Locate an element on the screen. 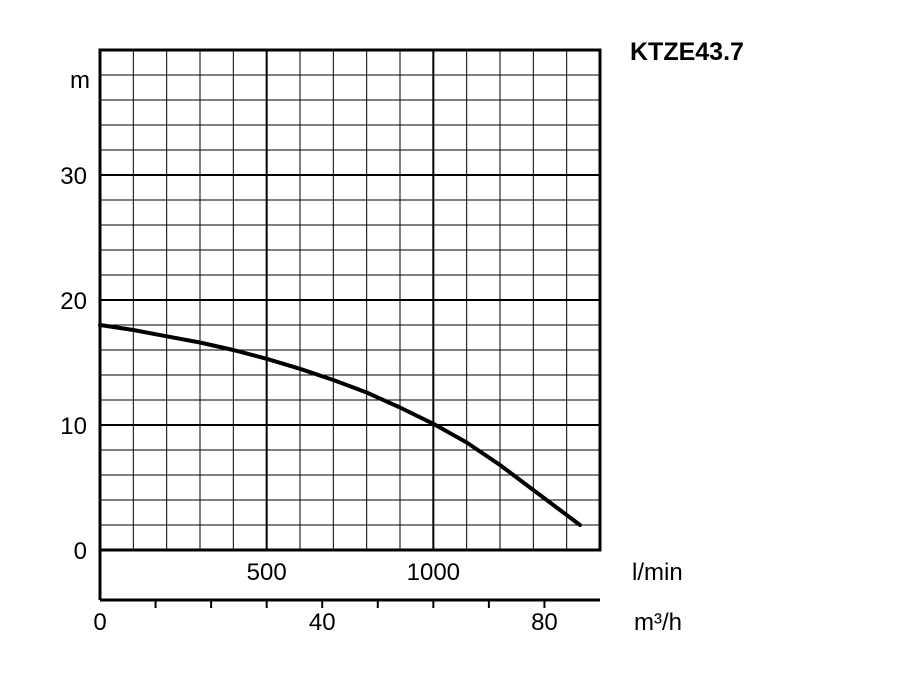  x-tick-label-m3h: 80 is located at coordinates (544, 622).